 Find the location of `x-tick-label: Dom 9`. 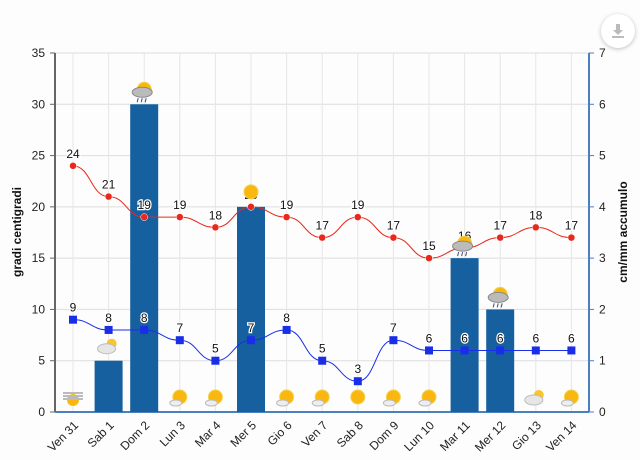

x-tick-label: Dom 9 is located at coordinates (384, 435).